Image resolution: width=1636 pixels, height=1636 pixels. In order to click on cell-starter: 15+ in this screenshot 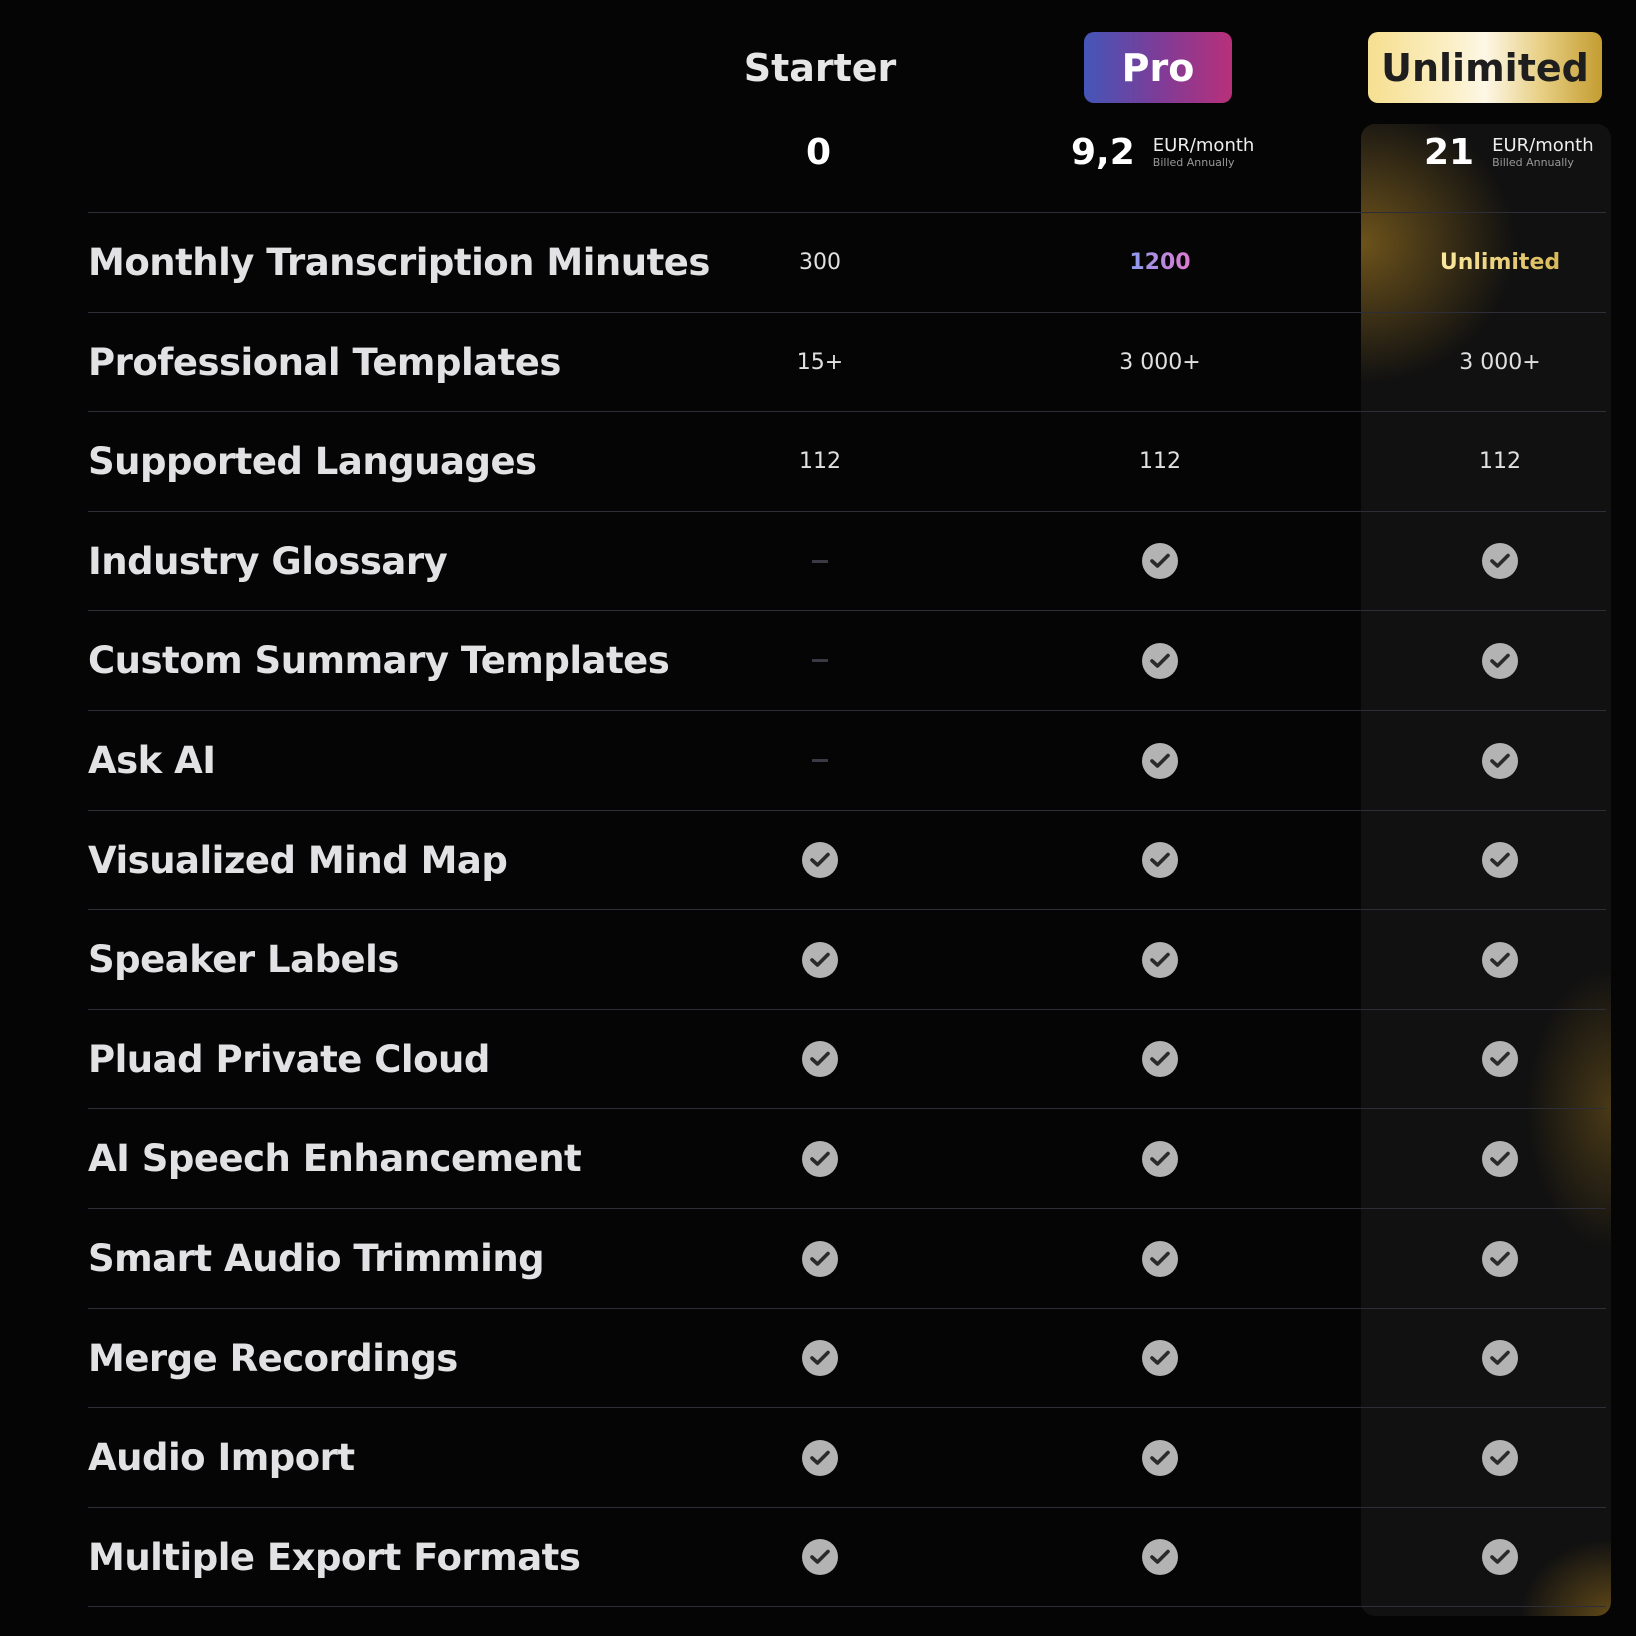, I will do `click(820, 362)`.